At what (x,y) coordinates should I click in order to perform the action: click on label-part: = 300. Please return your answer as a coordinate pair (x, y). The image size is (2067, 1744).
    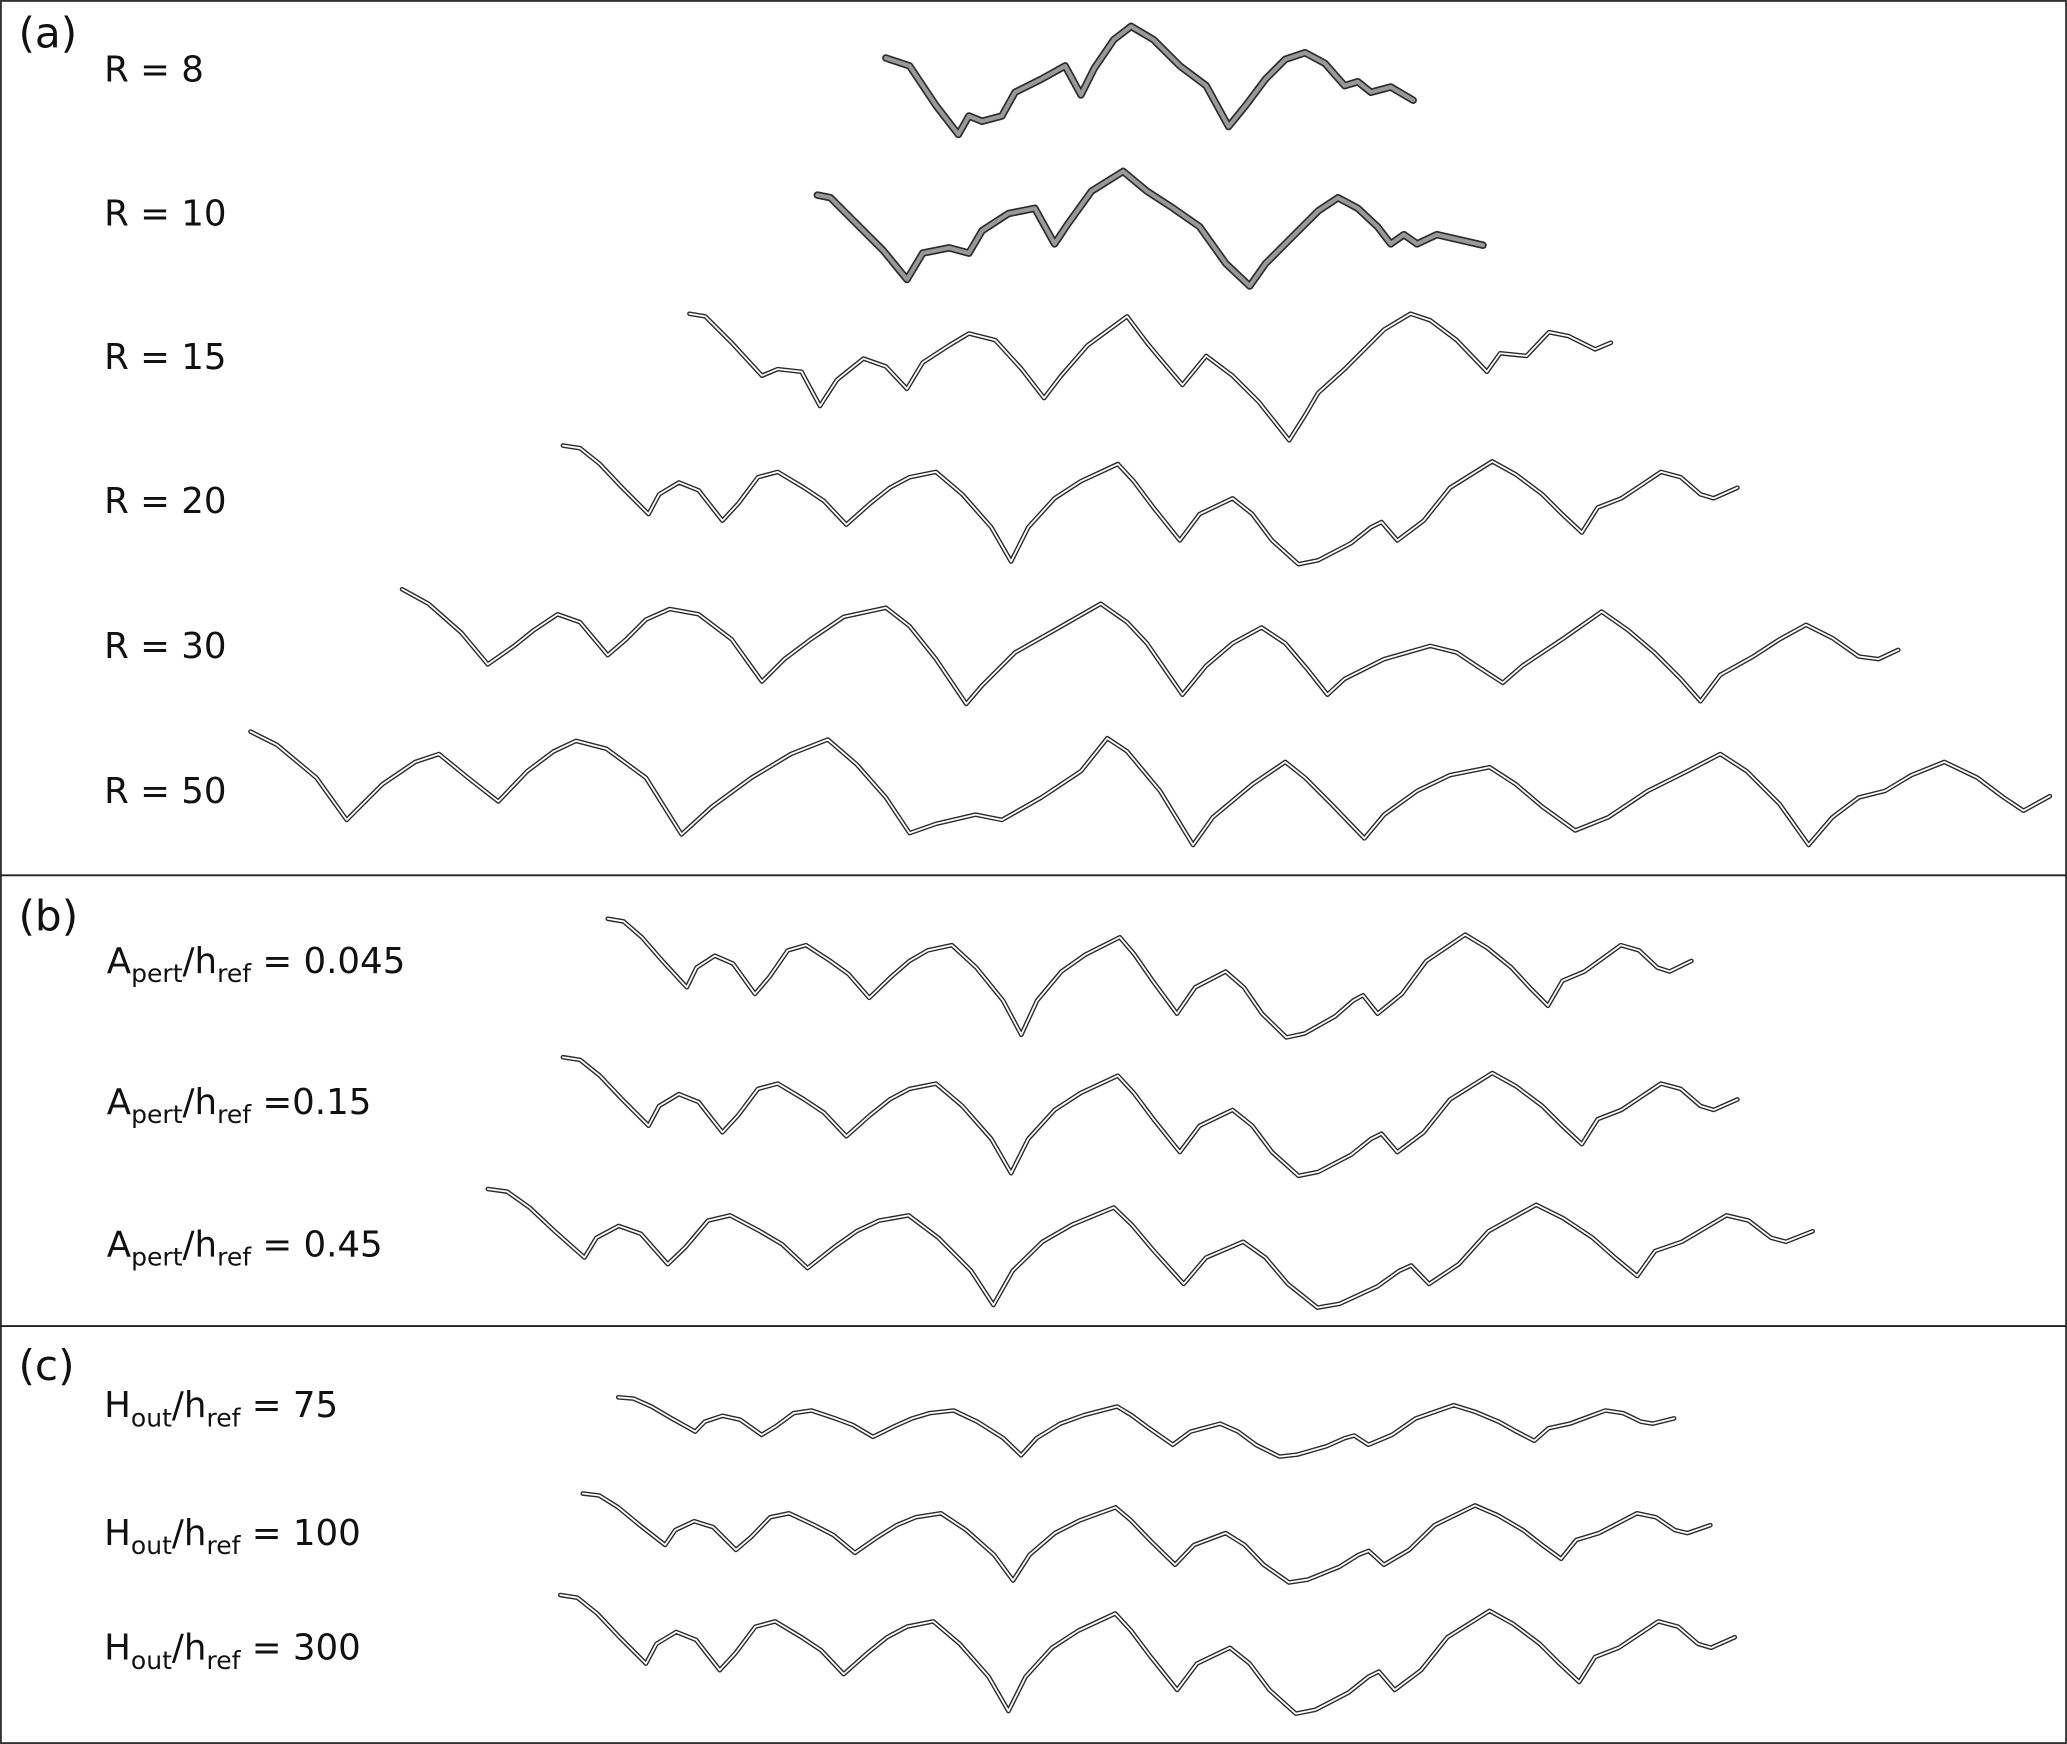
    Looking at the image, I should click on (300, 1648).